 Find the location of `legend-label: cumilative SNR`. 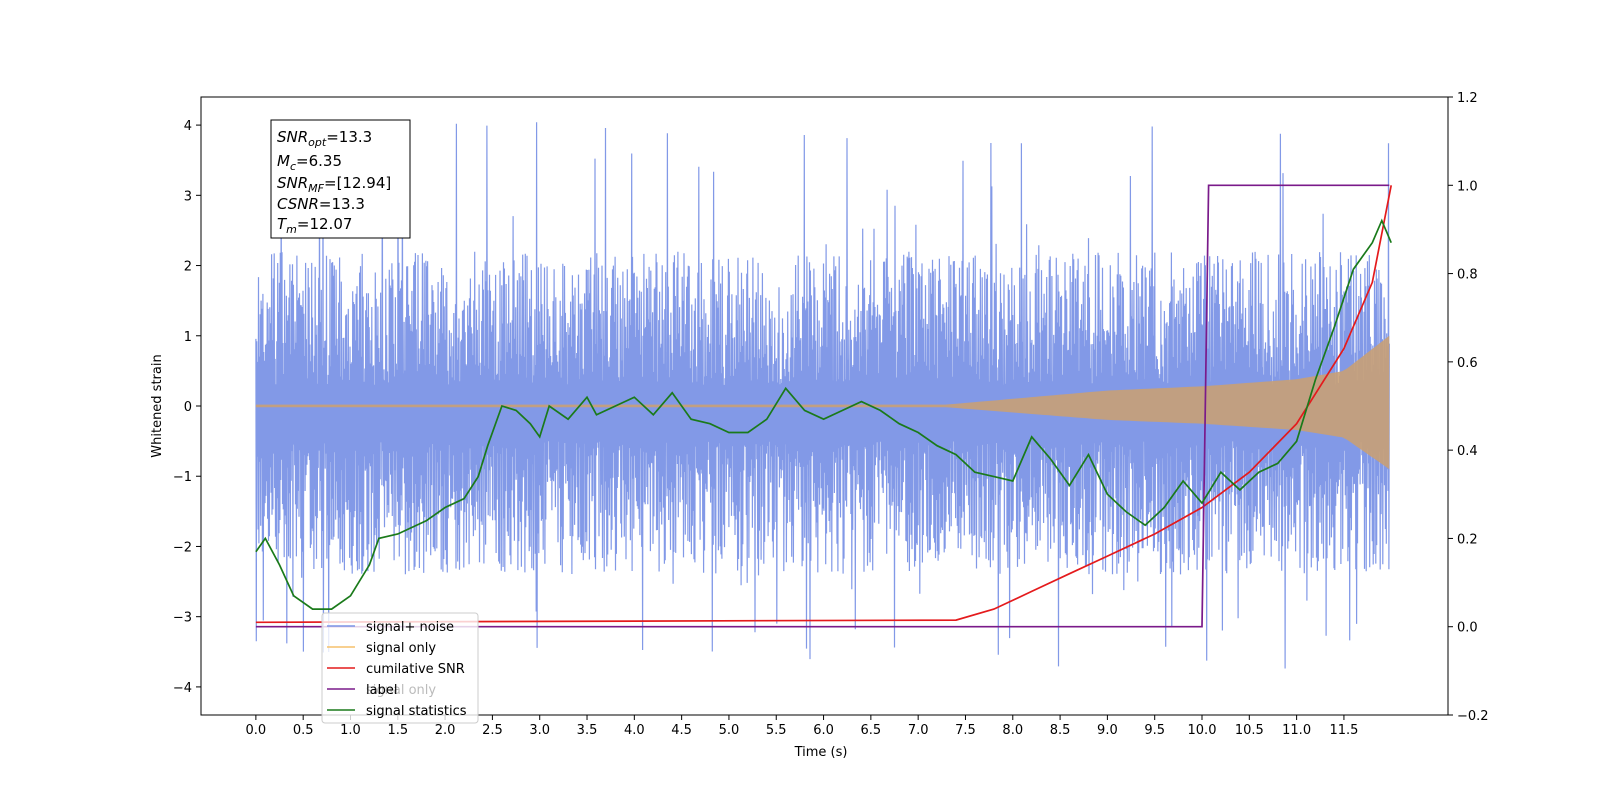

legend-label: cumilative SNR is located at coordinates (415, 669).